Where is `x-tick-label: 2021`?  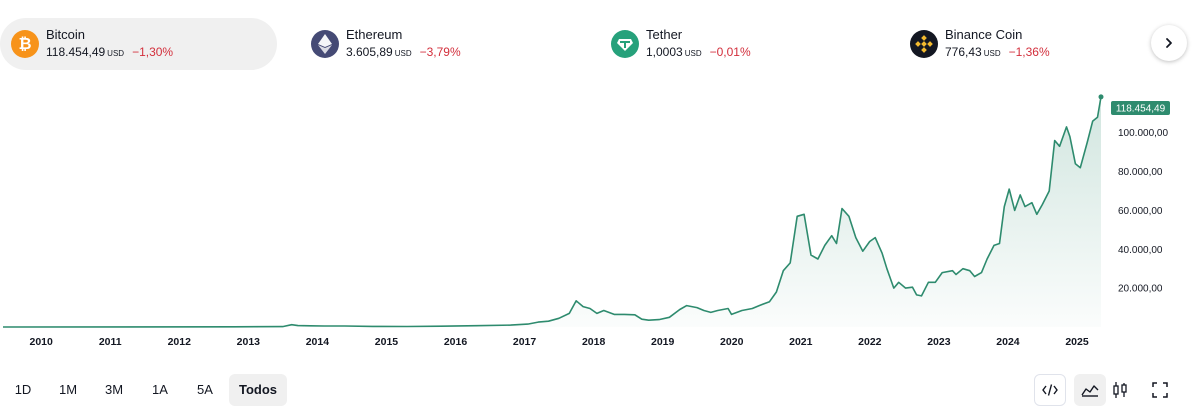 x-tick-label: 2021 is located at coordinates (801, 342).